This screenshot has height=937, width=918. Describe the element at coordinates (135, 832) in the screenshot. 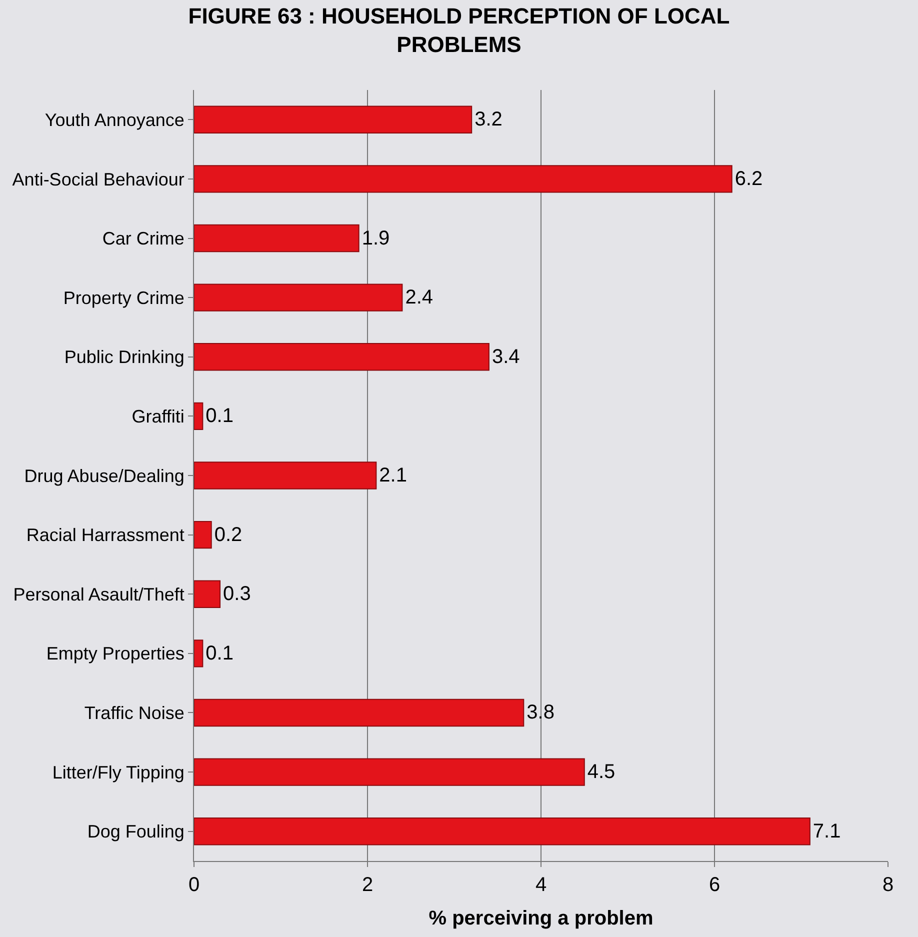

I see `y-tick-label: Dog Fouling` at that location.